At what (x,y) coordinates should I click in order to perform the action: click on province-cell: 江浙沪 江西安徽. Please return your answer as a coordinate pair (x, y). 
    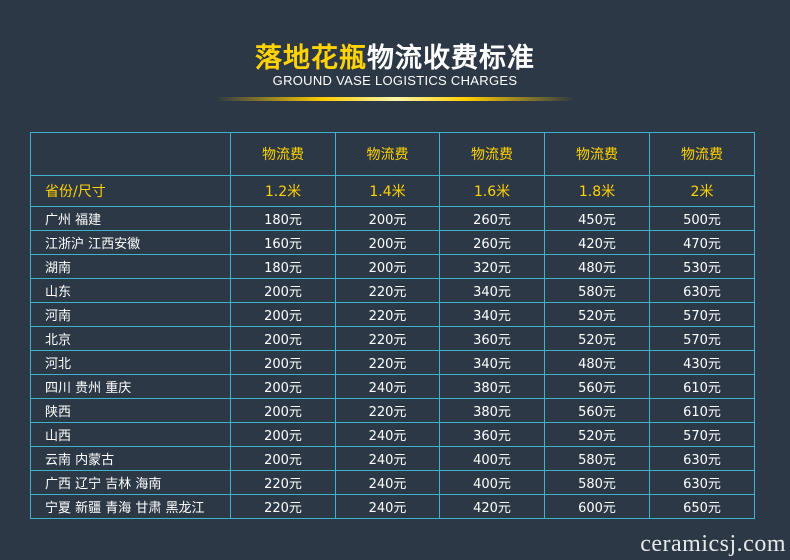
    Looking at the image, I should click on (130, 242).